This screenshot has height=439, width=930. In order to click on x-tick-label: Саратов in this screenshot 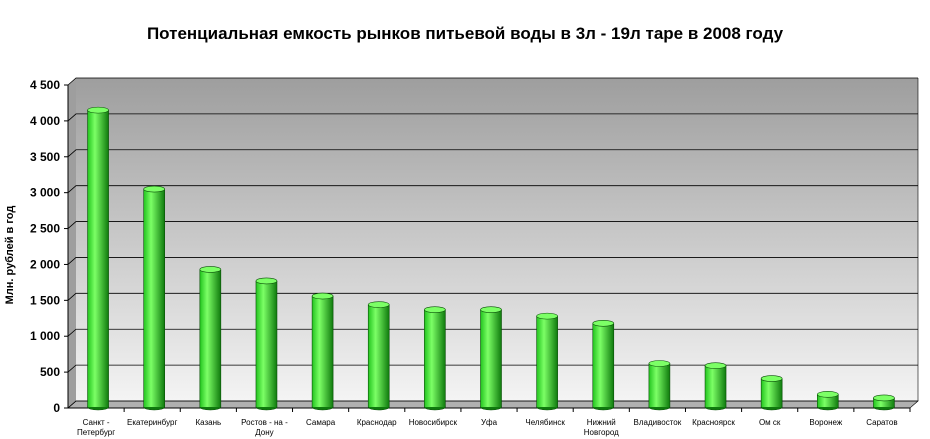, I will do `click(881, 422)`.